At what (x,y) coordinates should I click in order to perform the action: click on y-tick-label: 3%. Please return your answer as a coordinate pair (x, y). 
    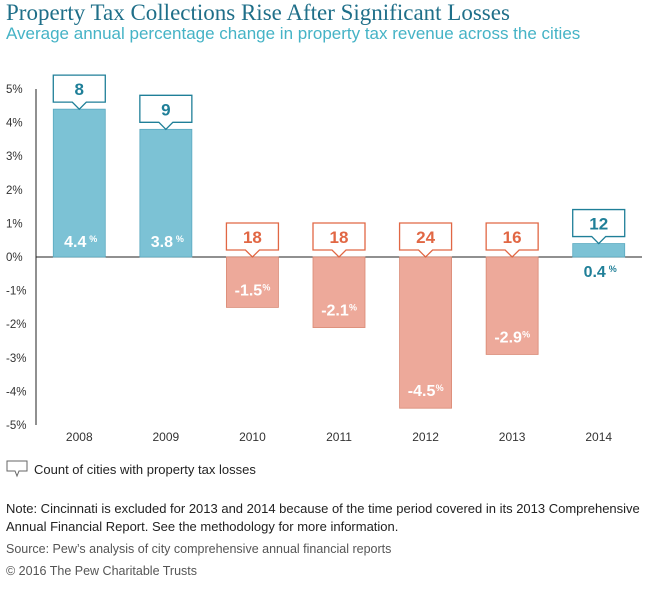
    Looking at the image, I should click on (14, 157).